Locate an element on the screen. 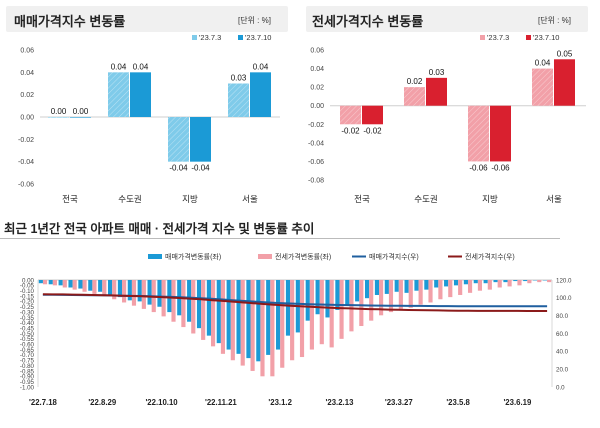 The image size is (600, 428). sale-change-bar-'23.5.8 is located at coordinates (456, 283).